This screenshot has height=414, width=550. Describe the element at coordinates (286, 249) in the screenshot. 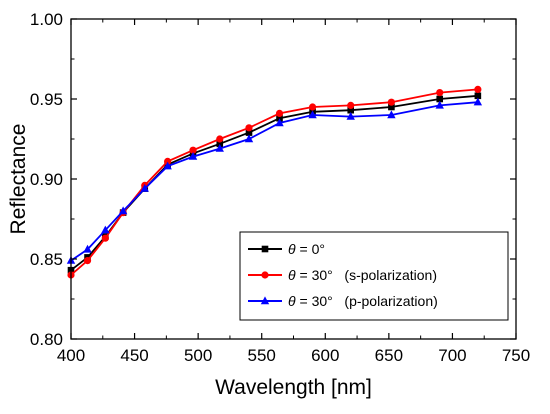

I see `legend-item: θ = 0°` at that location.